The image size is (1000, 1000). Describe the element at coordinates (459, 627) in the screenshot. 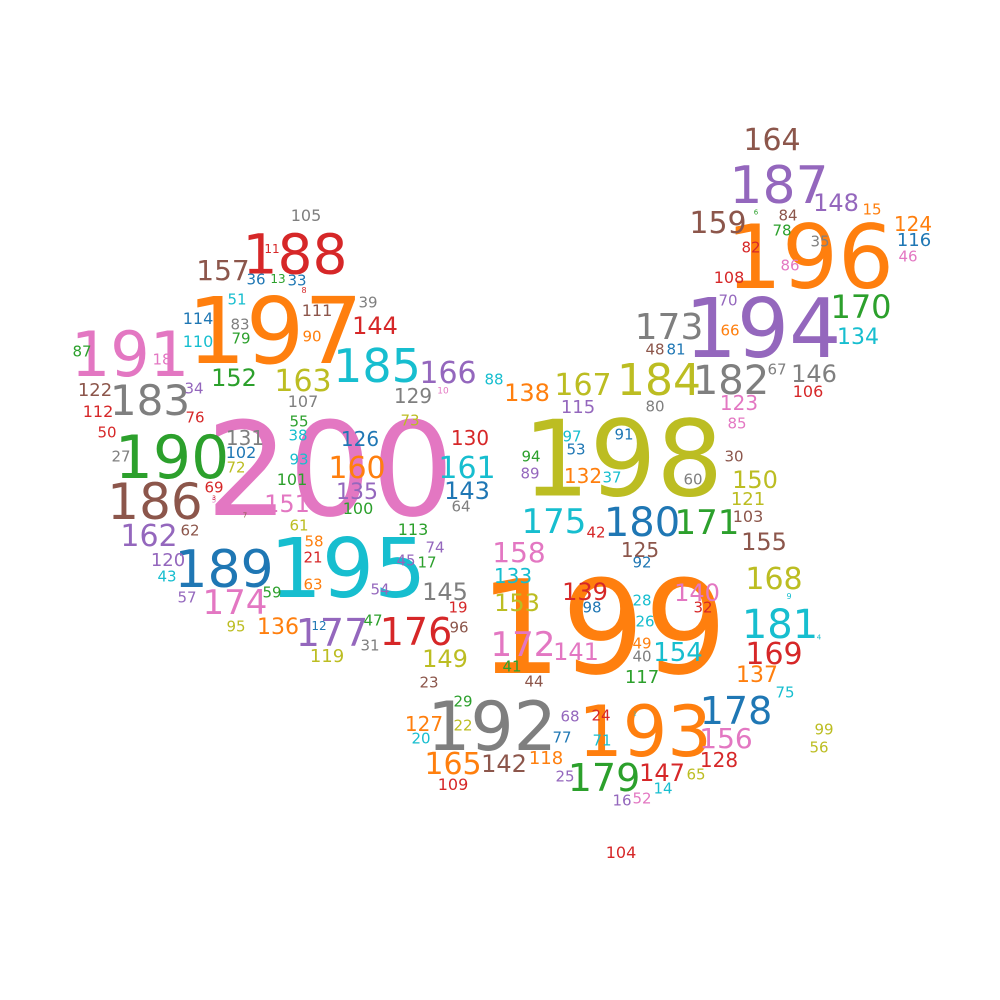

I see `word-96: 96` at that location.